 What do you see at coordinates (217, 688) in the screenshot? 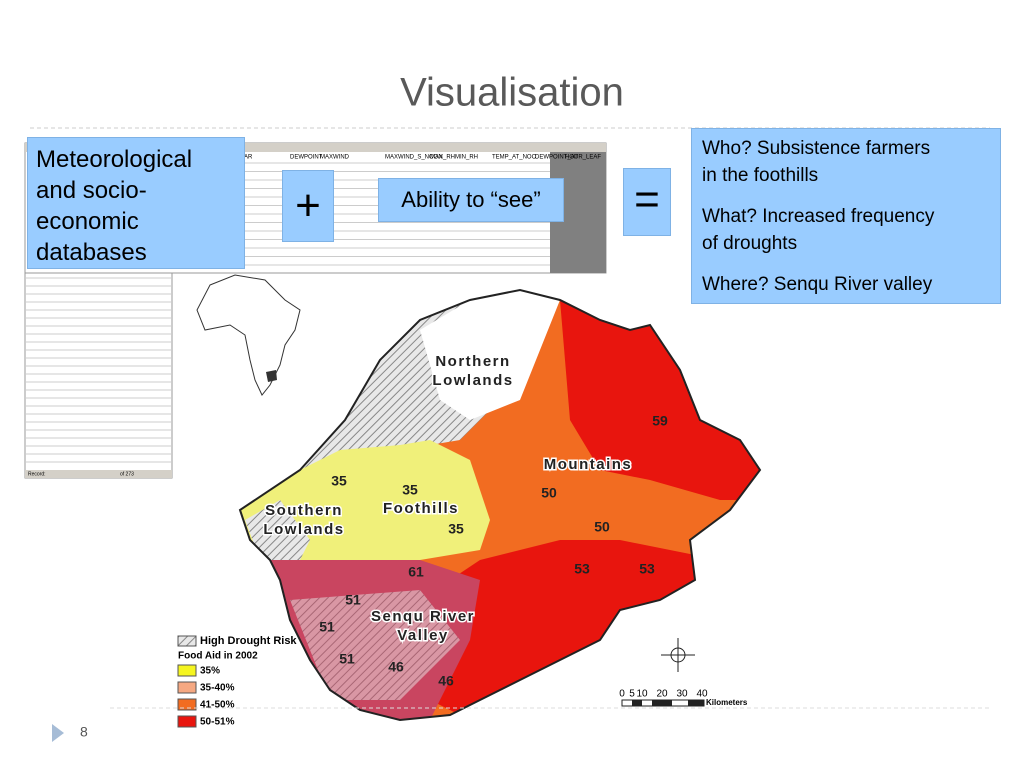
I see `legend-label: 35-40%` at bounding box center [217, 688].